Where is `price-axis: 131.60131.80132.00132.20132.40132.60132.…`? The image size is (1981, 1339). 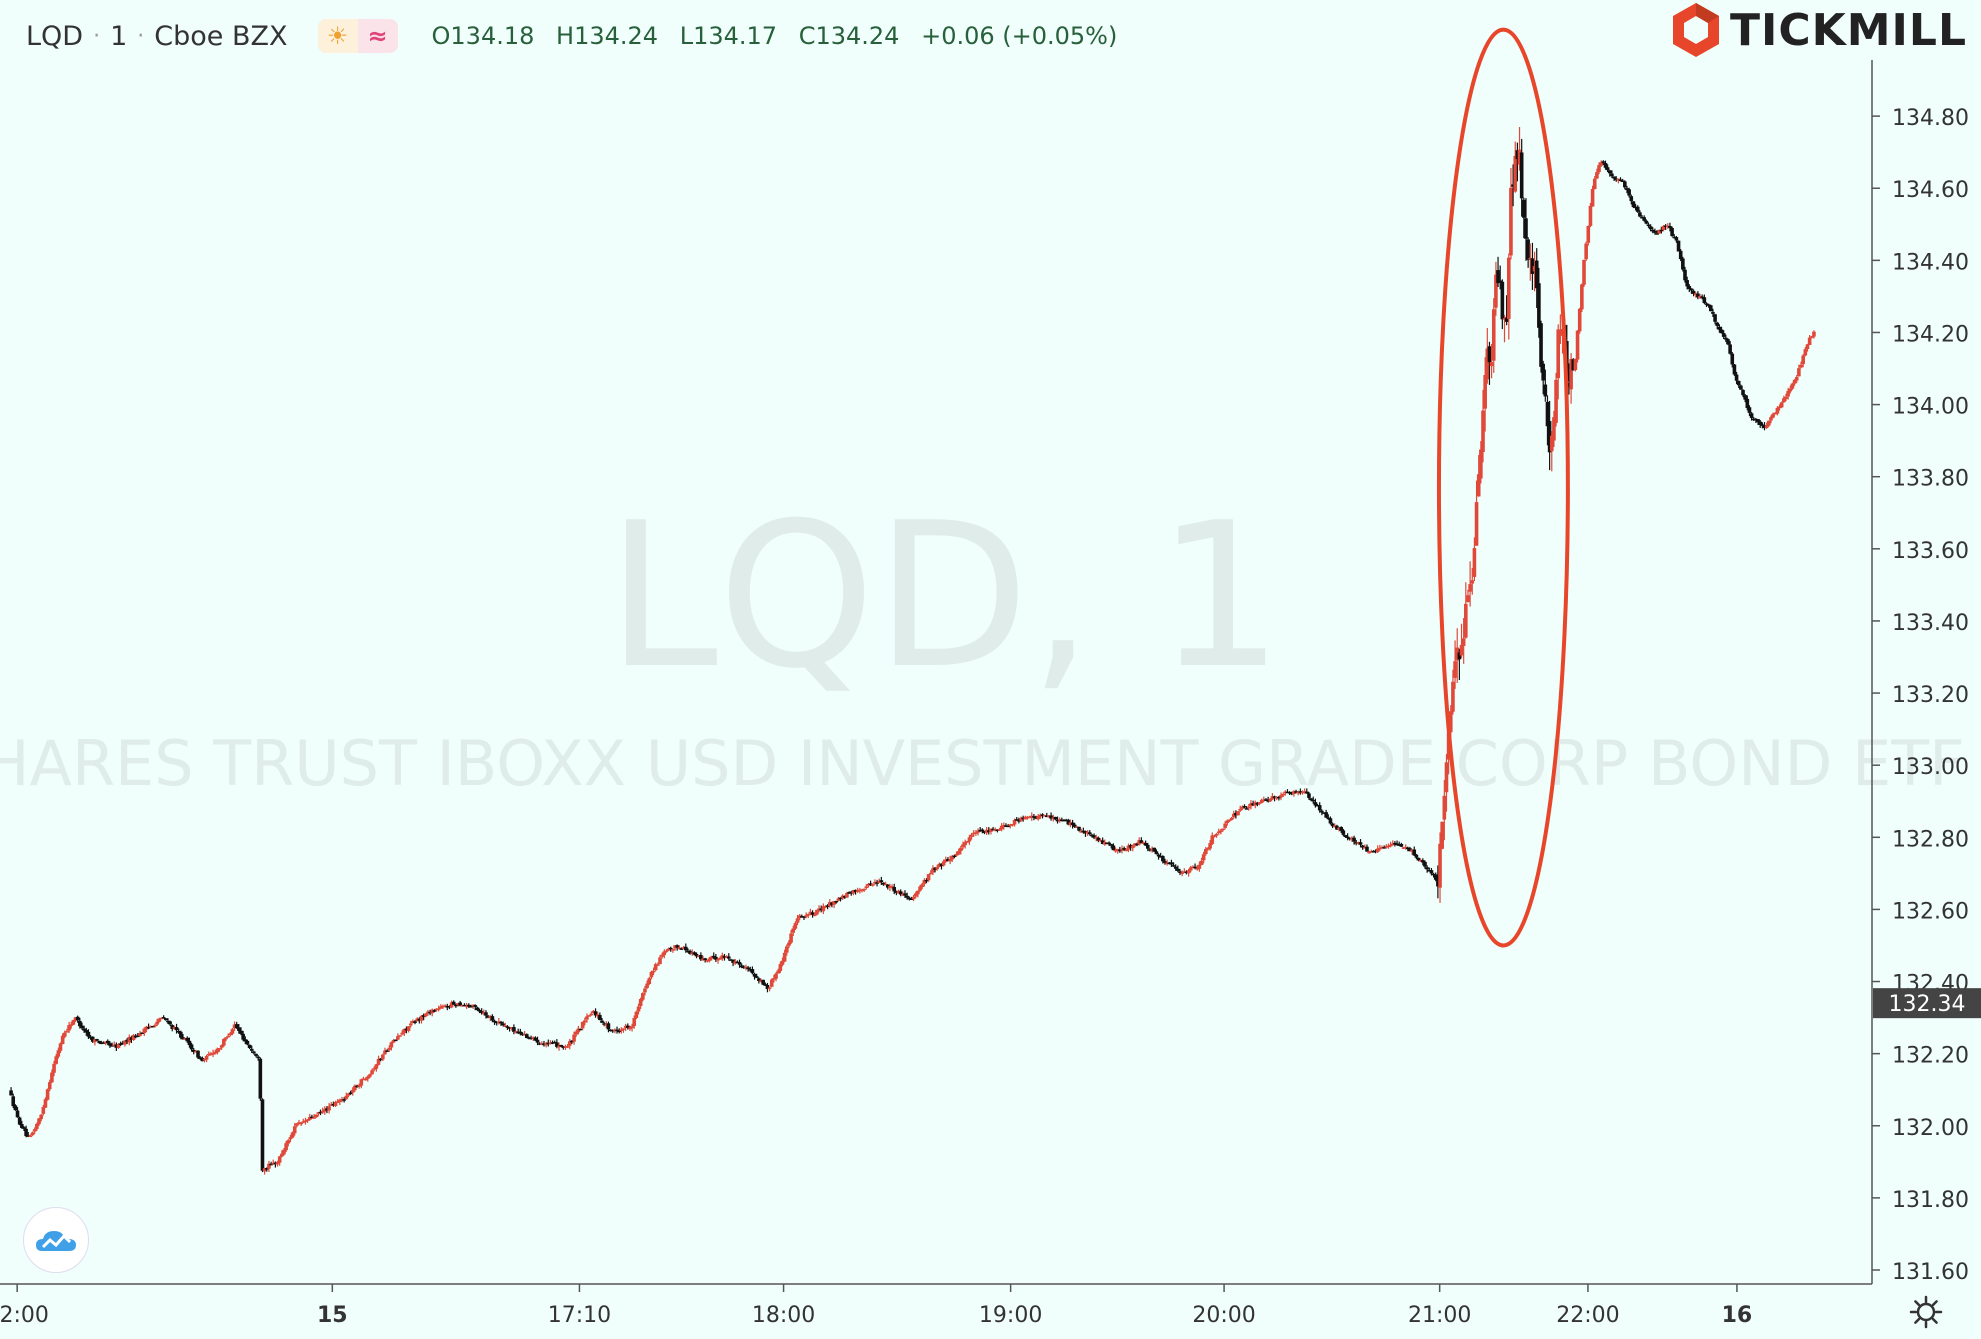 price-axis: 131.60131.80132.00132.20132.40132.60132.… is located at coordinates (1920, 659).